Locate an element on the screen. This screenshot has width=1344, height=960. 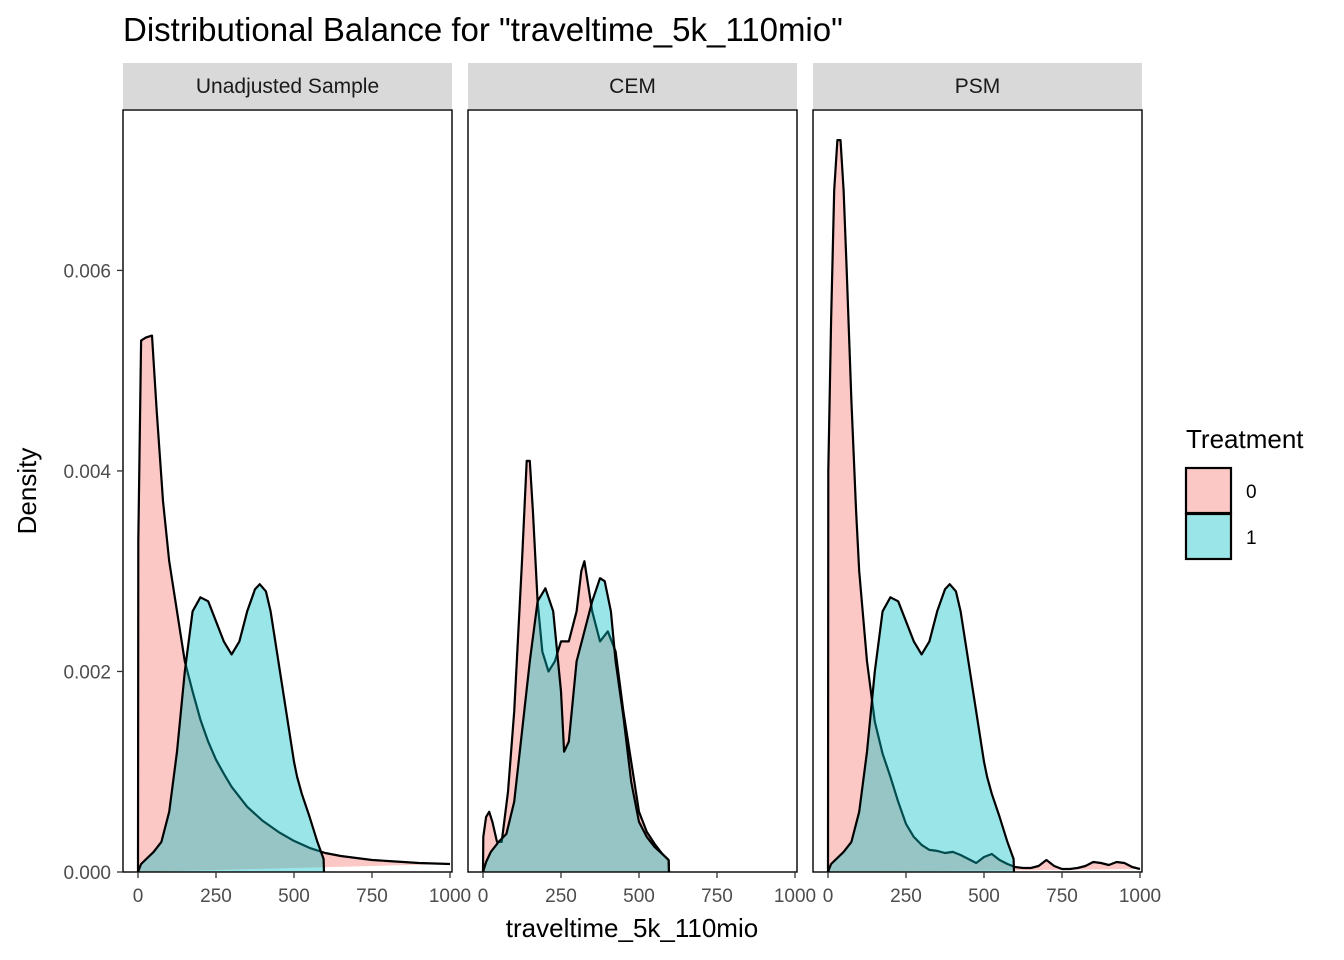
y-tick-label: 0.004 is located at coordinates (87, 472).